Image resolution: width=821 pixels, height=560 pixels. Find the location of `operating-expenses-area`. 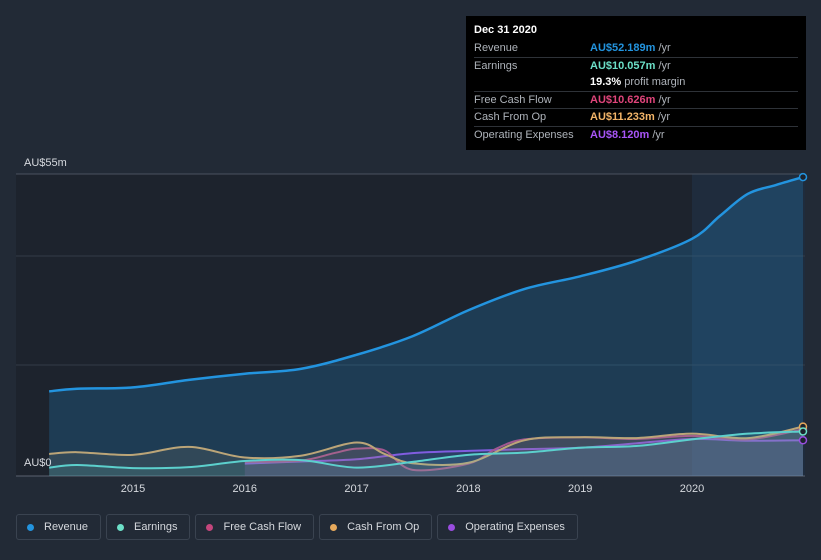

operating-expenses-area is located at coordinates (524, 457).